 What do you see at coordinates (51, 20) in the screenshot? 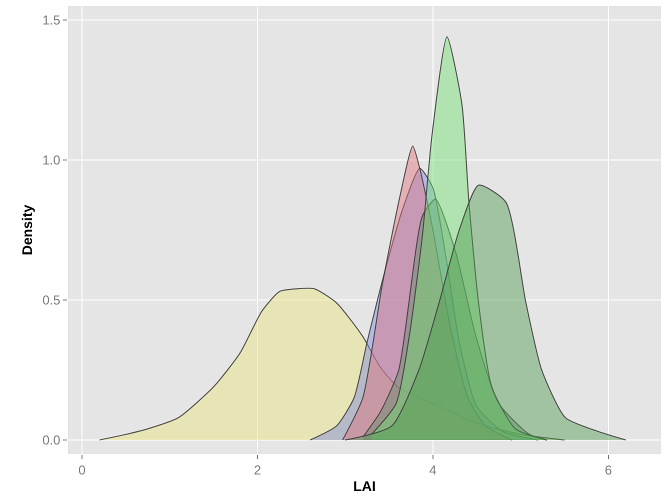
I see `y-tick-label: 1.5` at bounding box center [51, 20].